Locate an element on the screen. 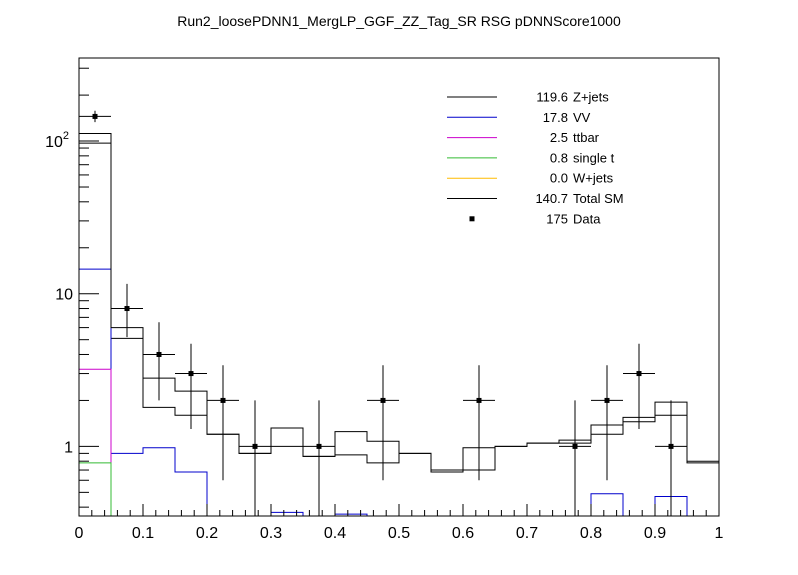  x-tick-label: 0.9 is located at coordinates (655, 533).